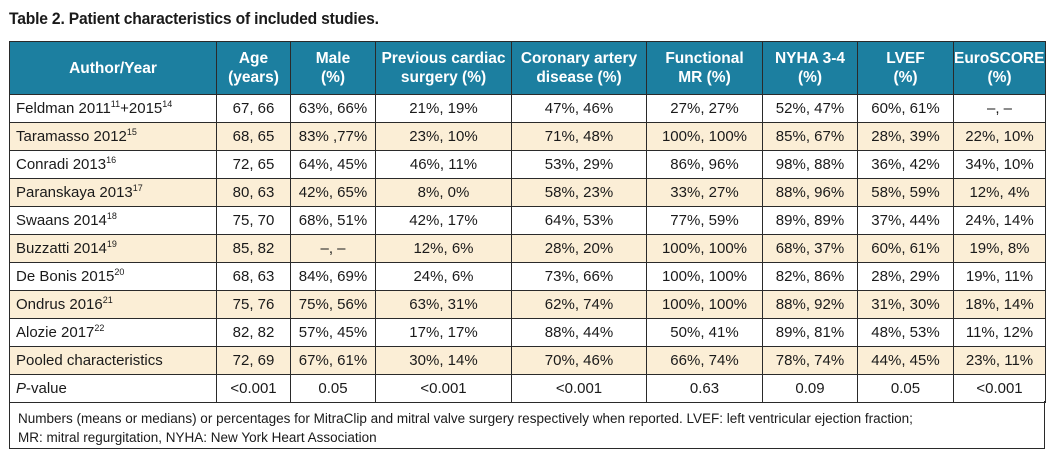 This screenshot has height=469, width=1061. What do you see at coordinates (810, 388) in the screenshot?
I see `nyha-pvalue: 0.09` at bounding box center [810, 388].